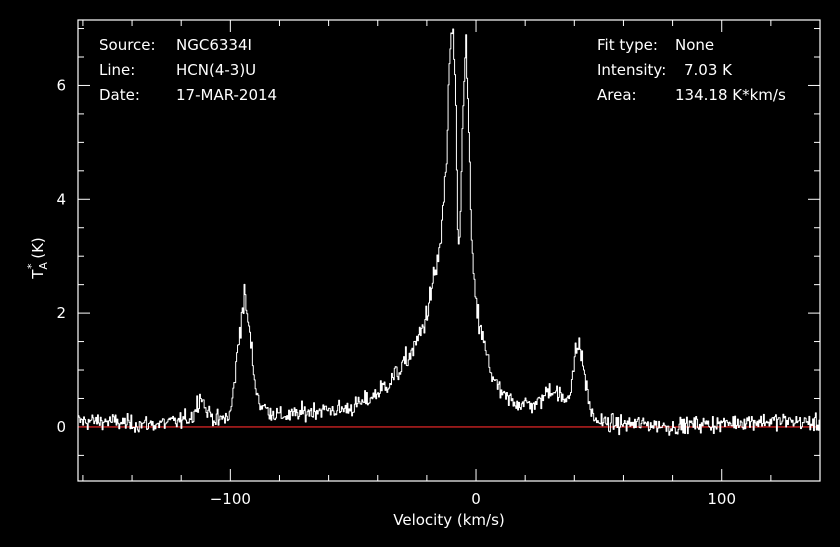 Image resolution: width=840 pixels, height=547 pixels. Describe the element at coordinates (476, 499) in the screenshot. I see `x-tick-label: 0` at that location.